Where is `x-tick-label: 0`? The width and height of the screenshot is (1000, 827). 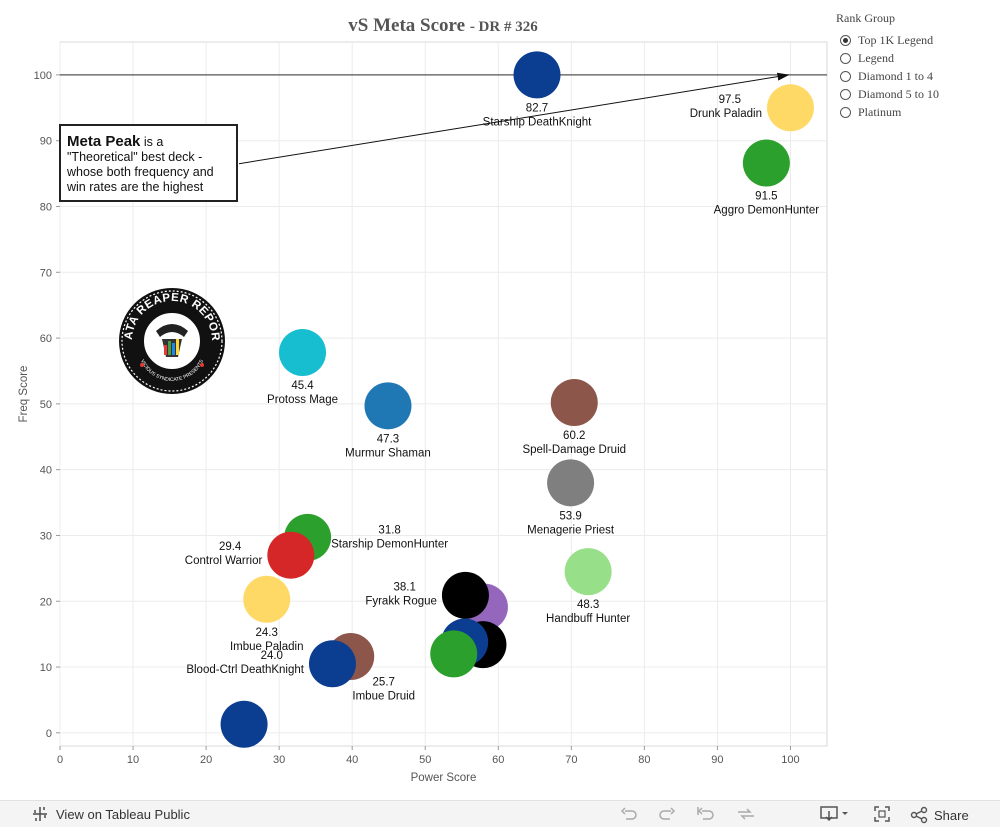
x-tick-label: 0 is located at coordinates (60, 760).